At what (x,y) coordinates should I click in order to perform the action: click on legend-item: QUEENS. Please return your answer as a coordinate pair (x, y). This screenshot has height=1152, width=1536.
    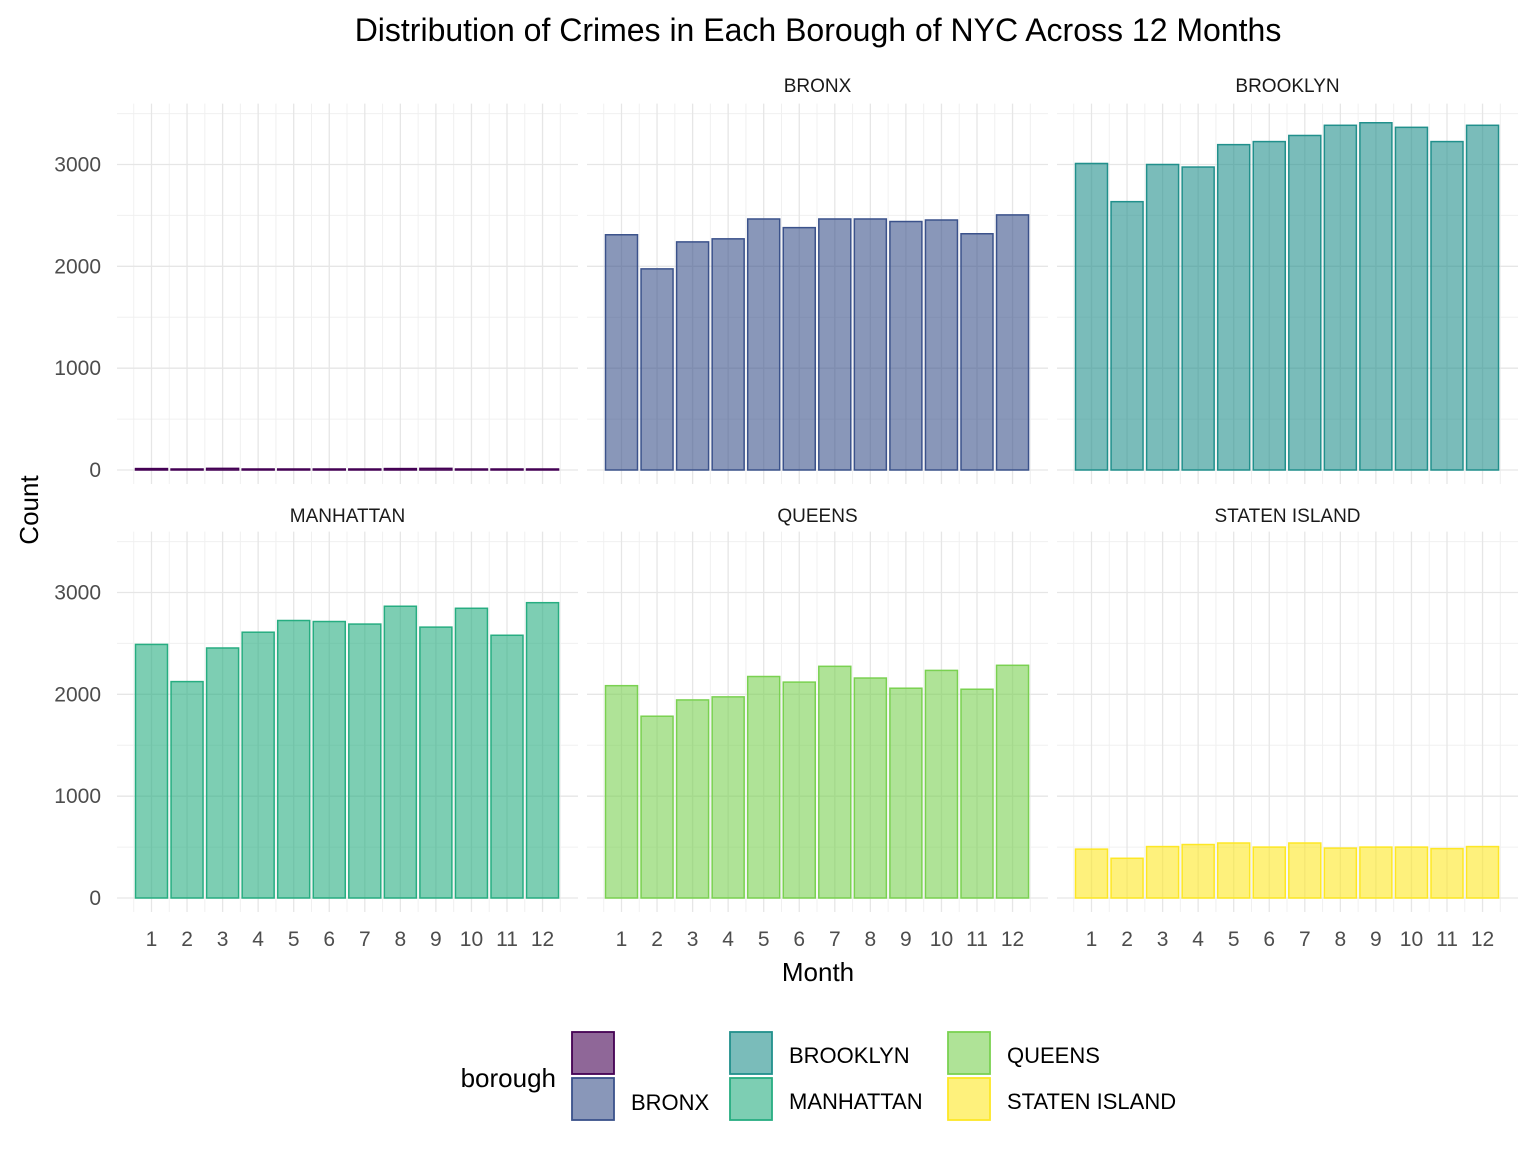
    Looking at the image, I should click on (1023, 1053).